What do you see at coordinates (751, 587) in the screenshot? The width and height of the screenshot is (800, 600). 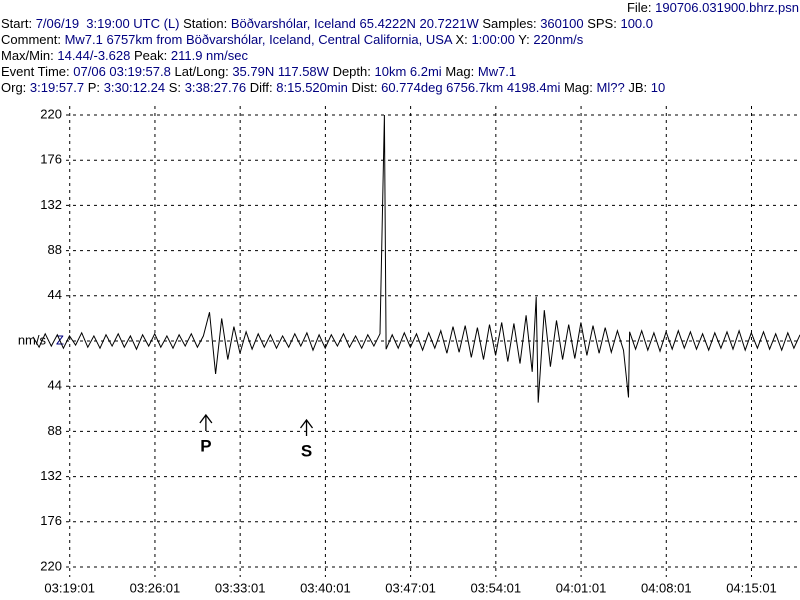 I see `x-tick-label: 04:15:01` at bounding box center [751, 587].